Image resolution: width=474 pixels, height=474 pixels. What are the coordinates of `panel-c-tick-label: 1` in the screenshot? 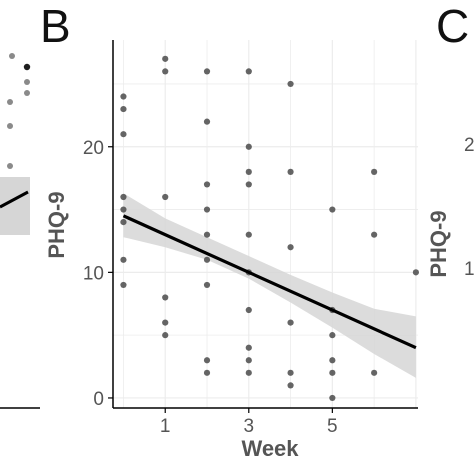 It's located at (469, 269).